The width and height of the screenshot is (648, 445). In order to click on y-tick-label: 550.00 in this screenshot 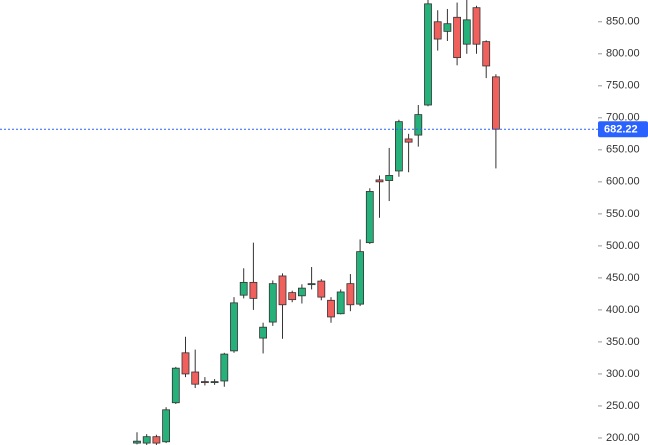, I will do `click(623, 214)`.